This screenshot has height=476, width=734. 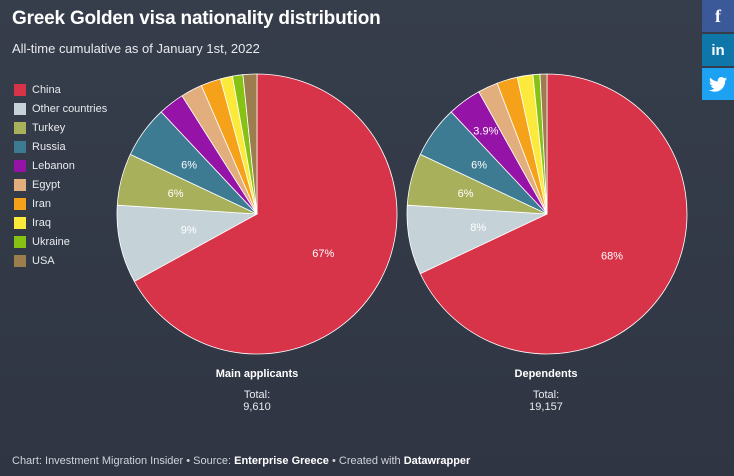 What do you see at coordinates (51, 242) in the screenshot?
I see `legend-label: Ukraine` at bounding box center [51, 242].